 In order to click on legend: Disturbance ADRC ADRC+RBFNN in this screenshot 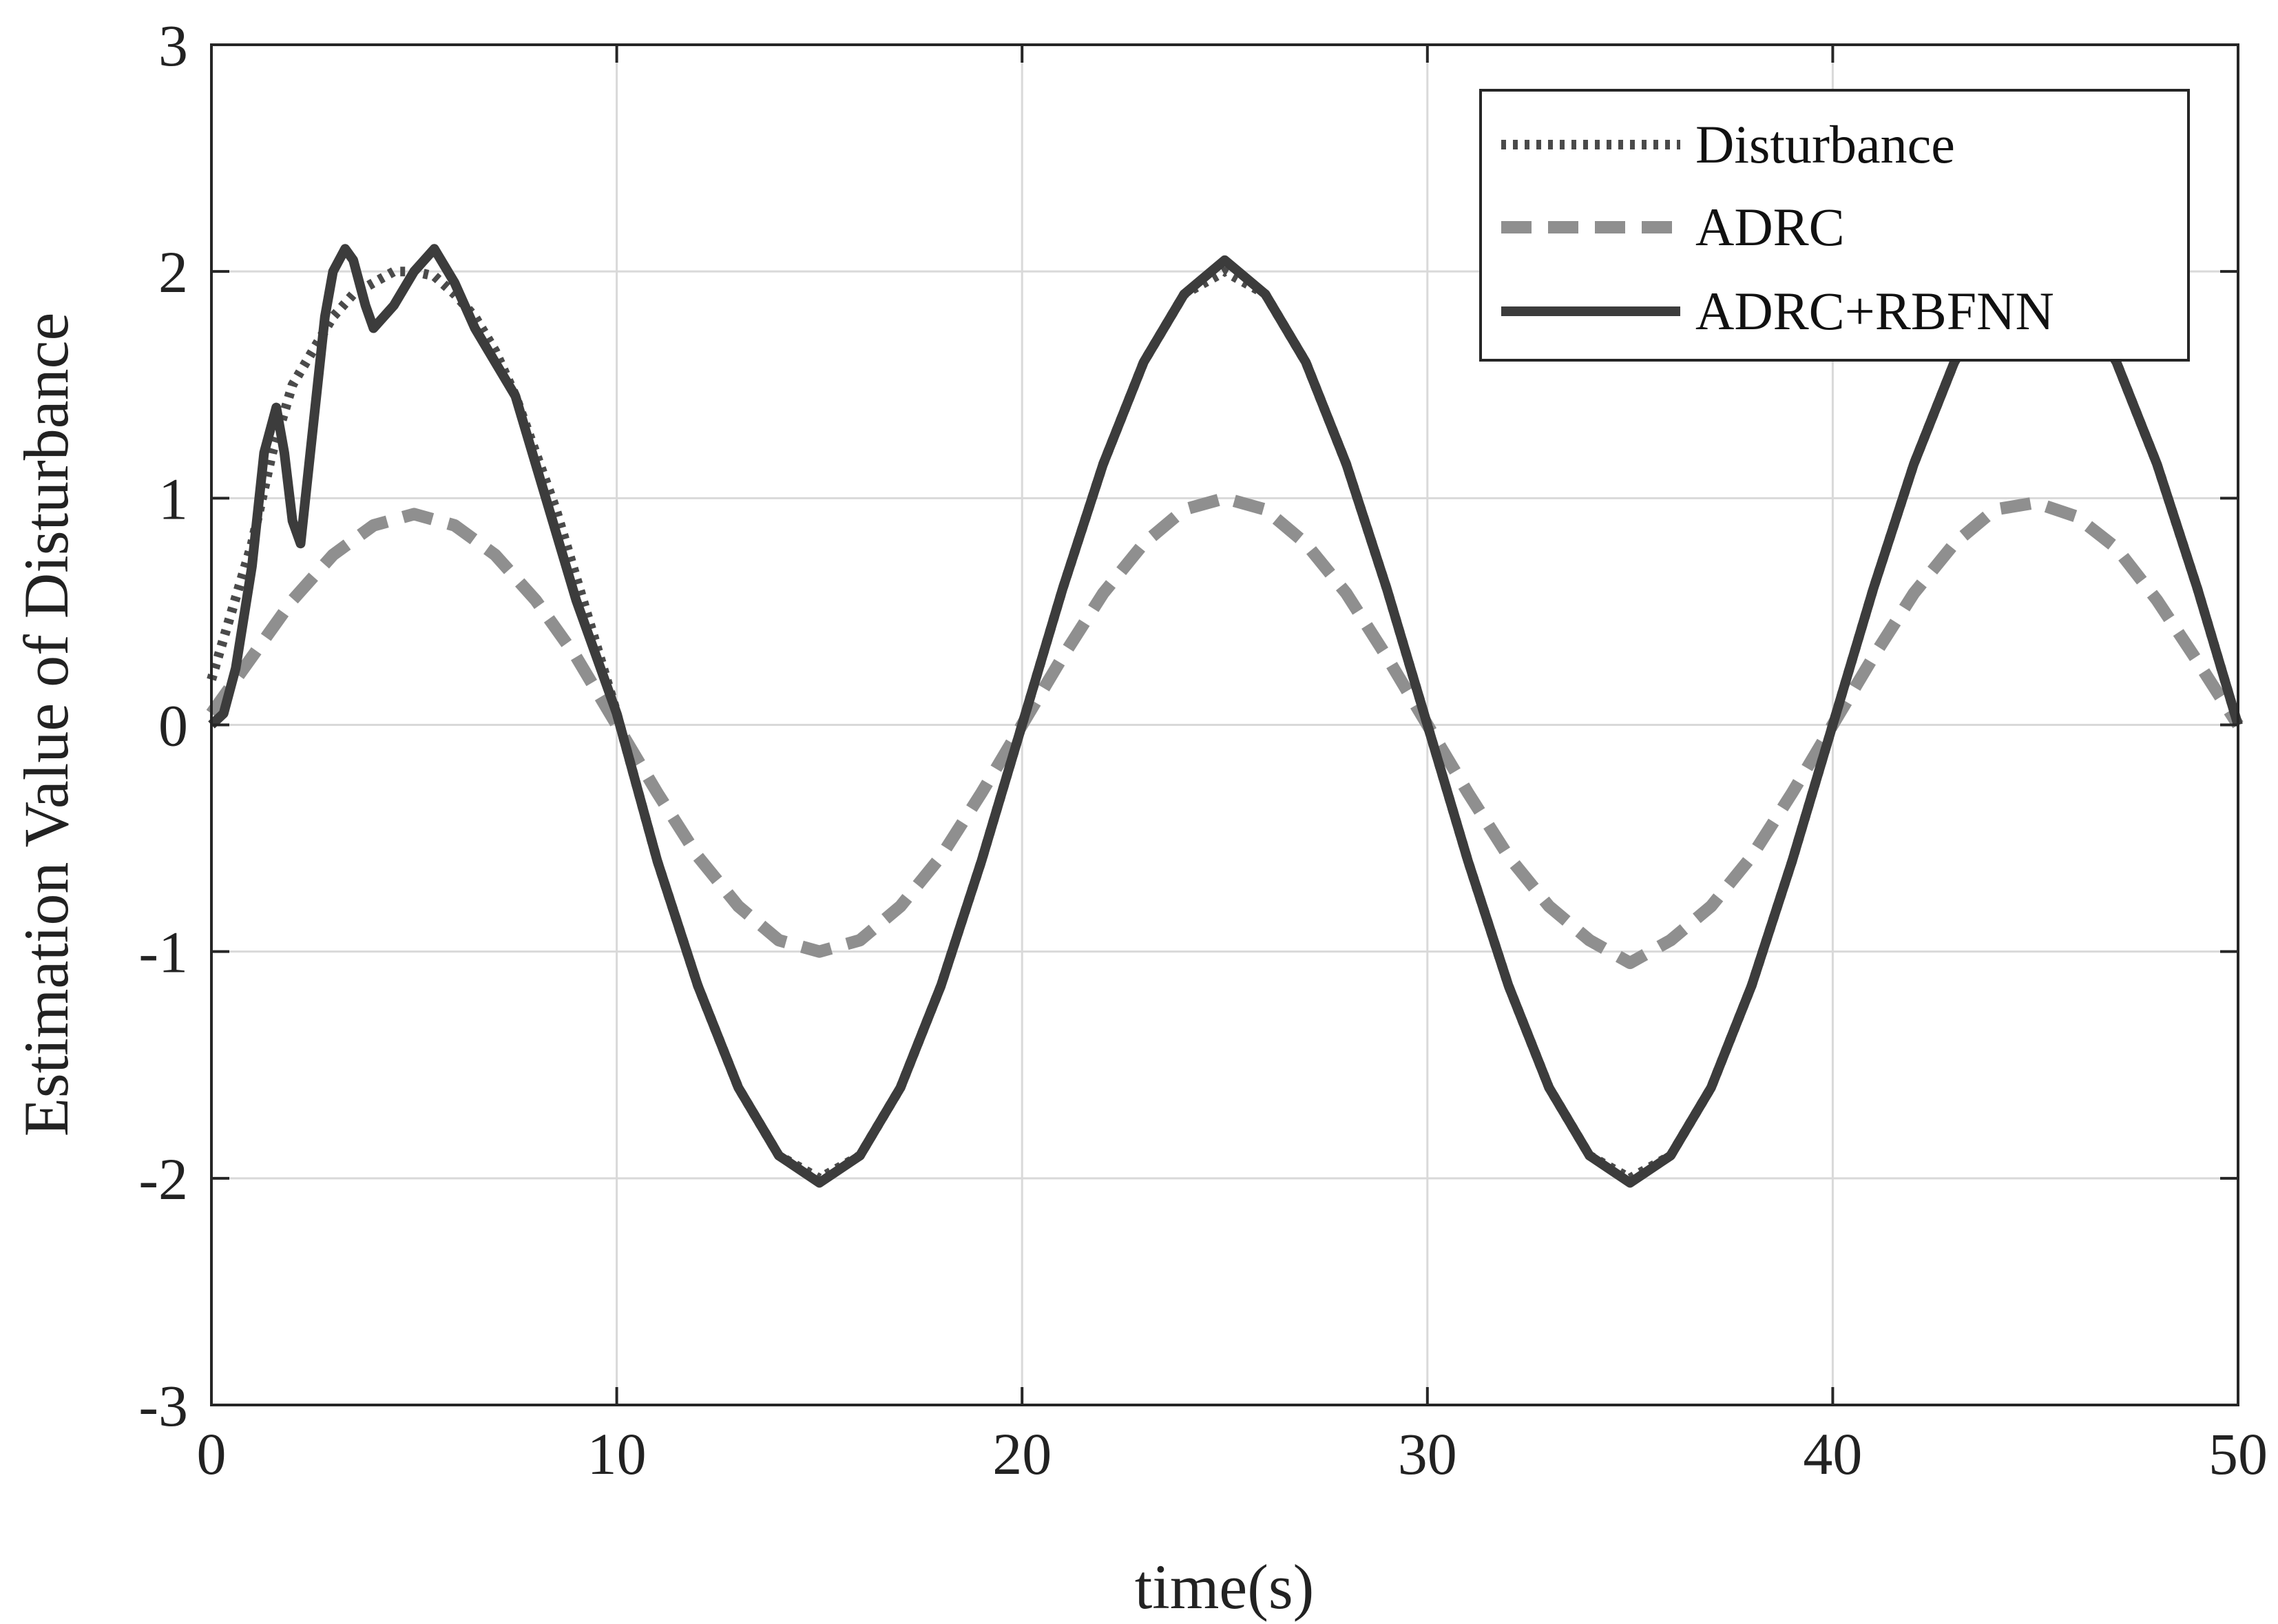, I will do `click(1835, 225)`.